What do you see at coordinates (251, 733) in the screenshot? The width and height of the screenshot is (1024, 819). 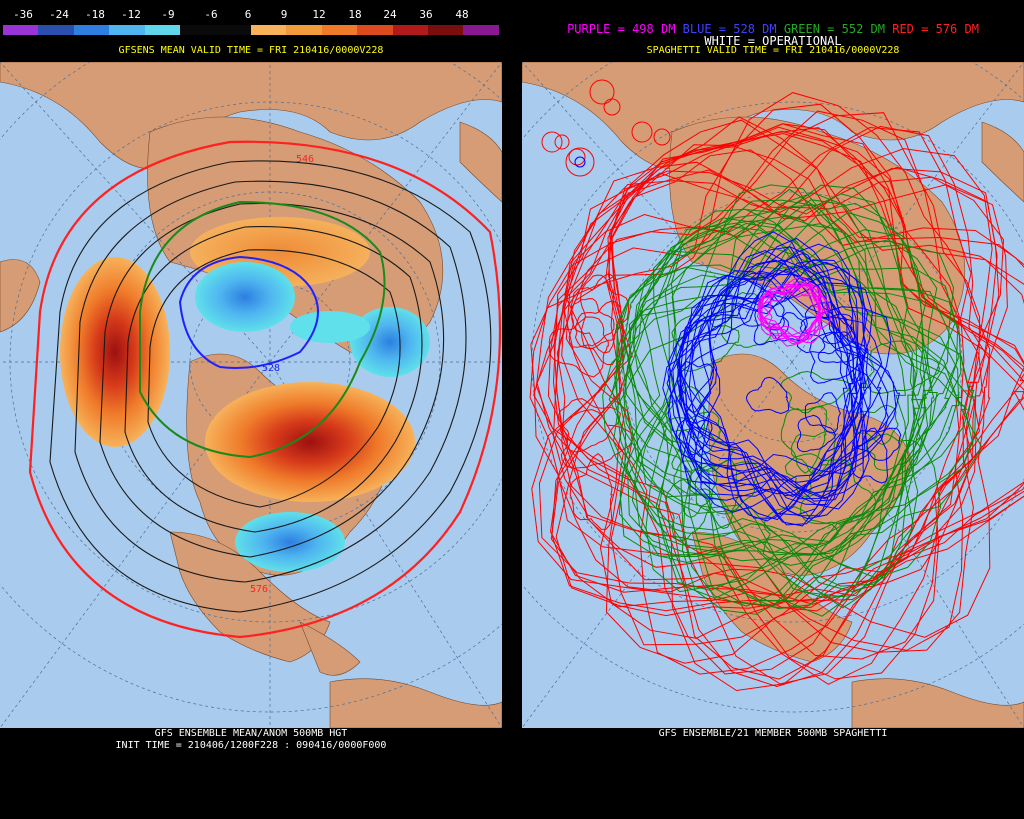 I see `mean-footer-title: GFS ENSEMBLE MEAN/ANOM 500MB HGT` at bounding box center [251, 733].